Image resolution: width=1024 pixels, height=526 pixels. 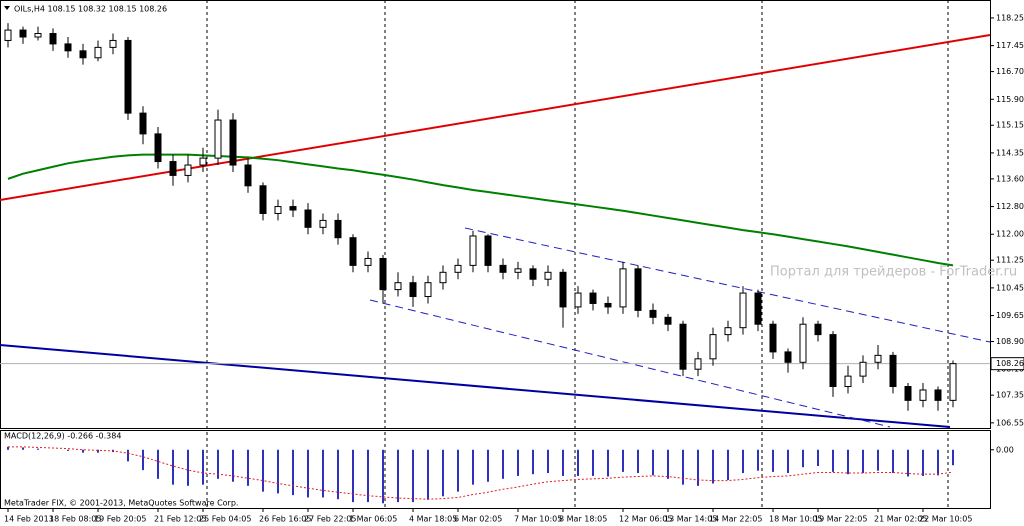 I want to click on y-tick-label: 115.15, so click(x=1010, y=125).